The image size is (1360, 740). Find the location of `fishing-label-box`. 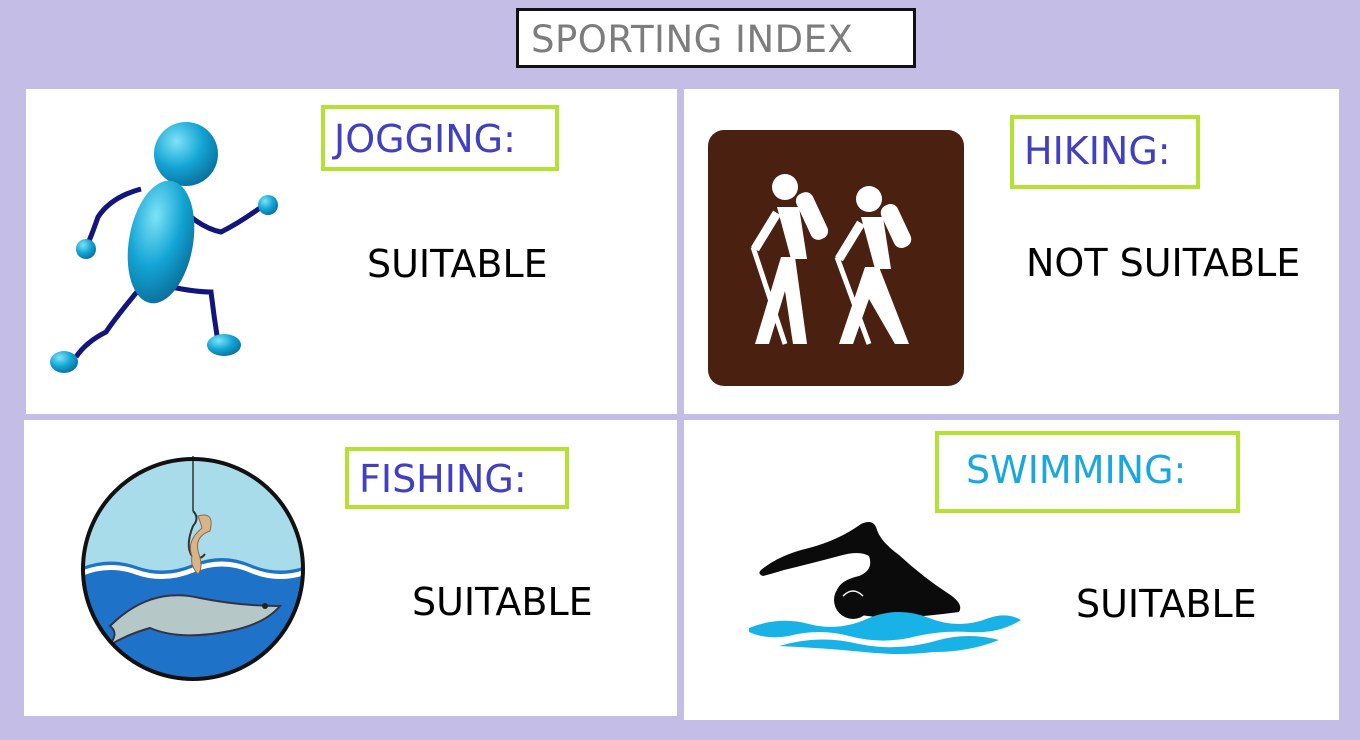

fishing-label-box is located at coordinates (457, 478).